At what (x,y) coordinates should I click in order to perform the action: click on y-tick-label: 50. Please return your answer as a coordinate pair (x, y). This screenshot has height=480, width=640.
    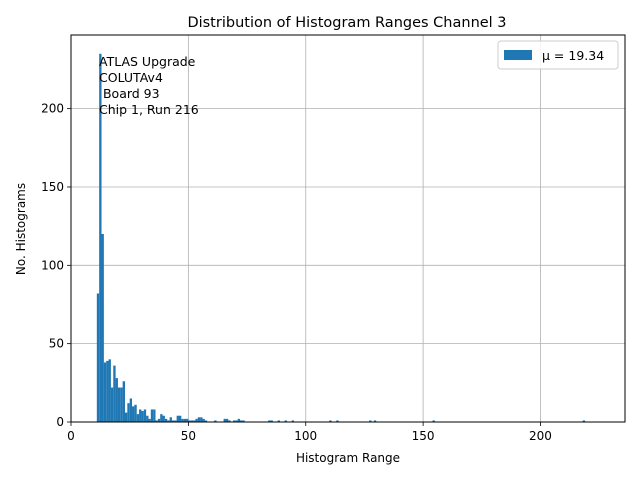
    Looking at the image, I should click on (56, 344).